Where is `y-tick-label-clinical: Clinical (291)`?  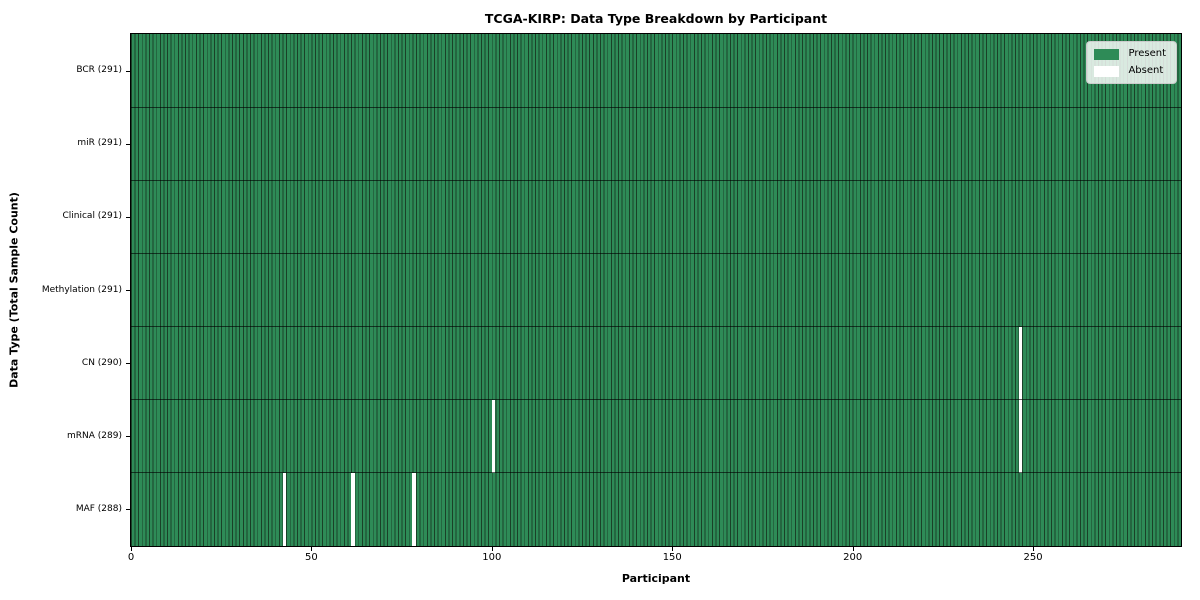 y-tick-label-clinical: Clinical (291) is located at coordinates (92, 216).